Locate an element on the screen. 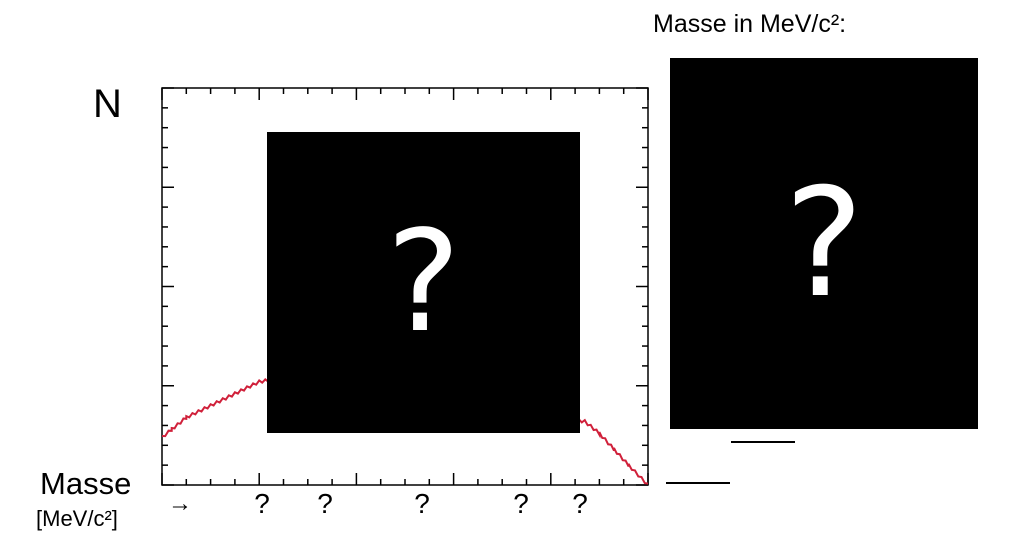 The height and width of the screenshot is (543, 1011). answer-title: Masse in MeV/c²: is located at coordinates (750, 24).